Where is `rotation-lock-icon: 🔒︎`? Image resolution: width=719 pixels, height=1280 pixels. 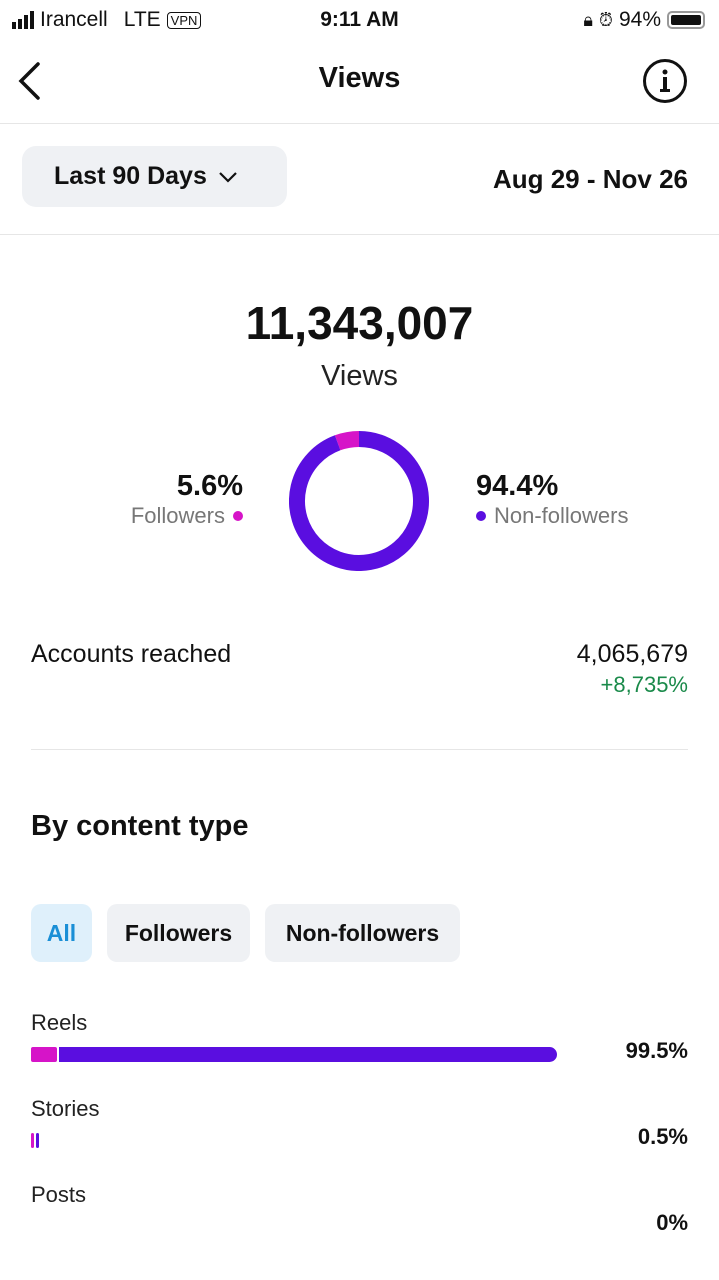 rotation-lock-icon: 🔒︎ is located at coordinates (588, 19).